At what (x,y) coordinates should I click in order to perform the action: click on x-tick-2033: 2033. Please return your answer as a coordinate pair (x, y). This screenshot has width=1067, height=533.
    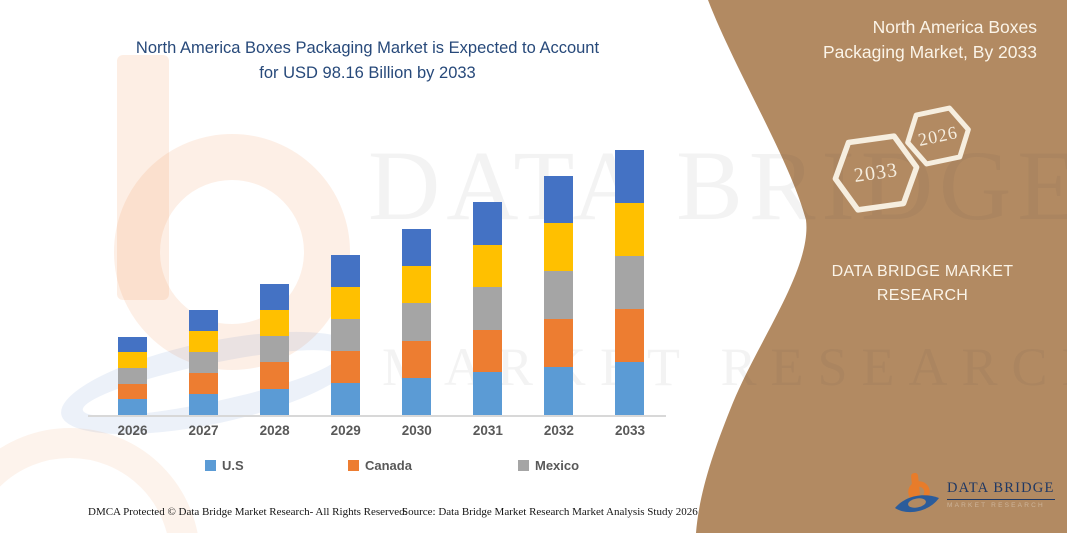
    Looking at the image, I should click on (629, 430).